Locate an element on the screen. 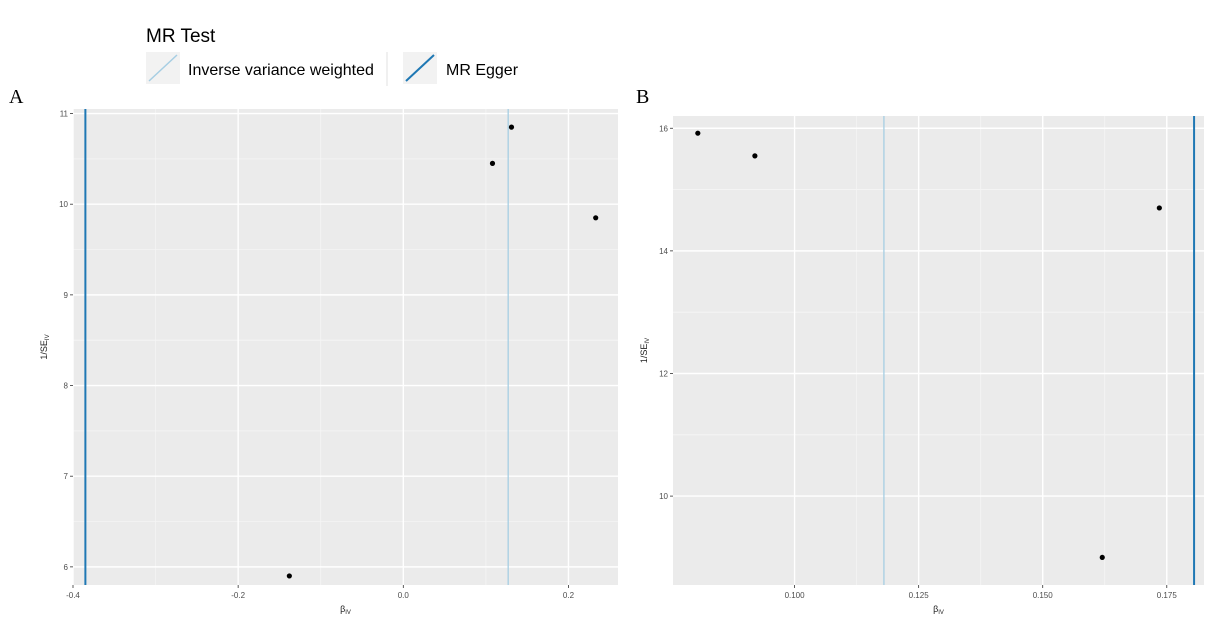 The width and height of the screenshot is (1214, 619). legend-label-egger: MR Egger is located at coordinates (482, 70).